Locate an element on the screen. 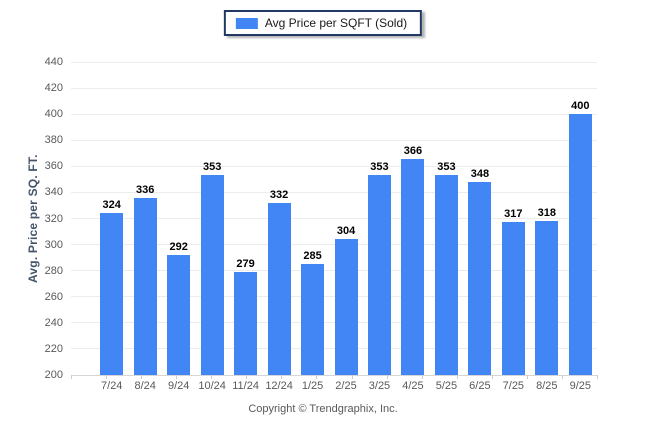 This screenshot has height=434, width=646. bar-column: 279 is located at coordinates (245, 218).